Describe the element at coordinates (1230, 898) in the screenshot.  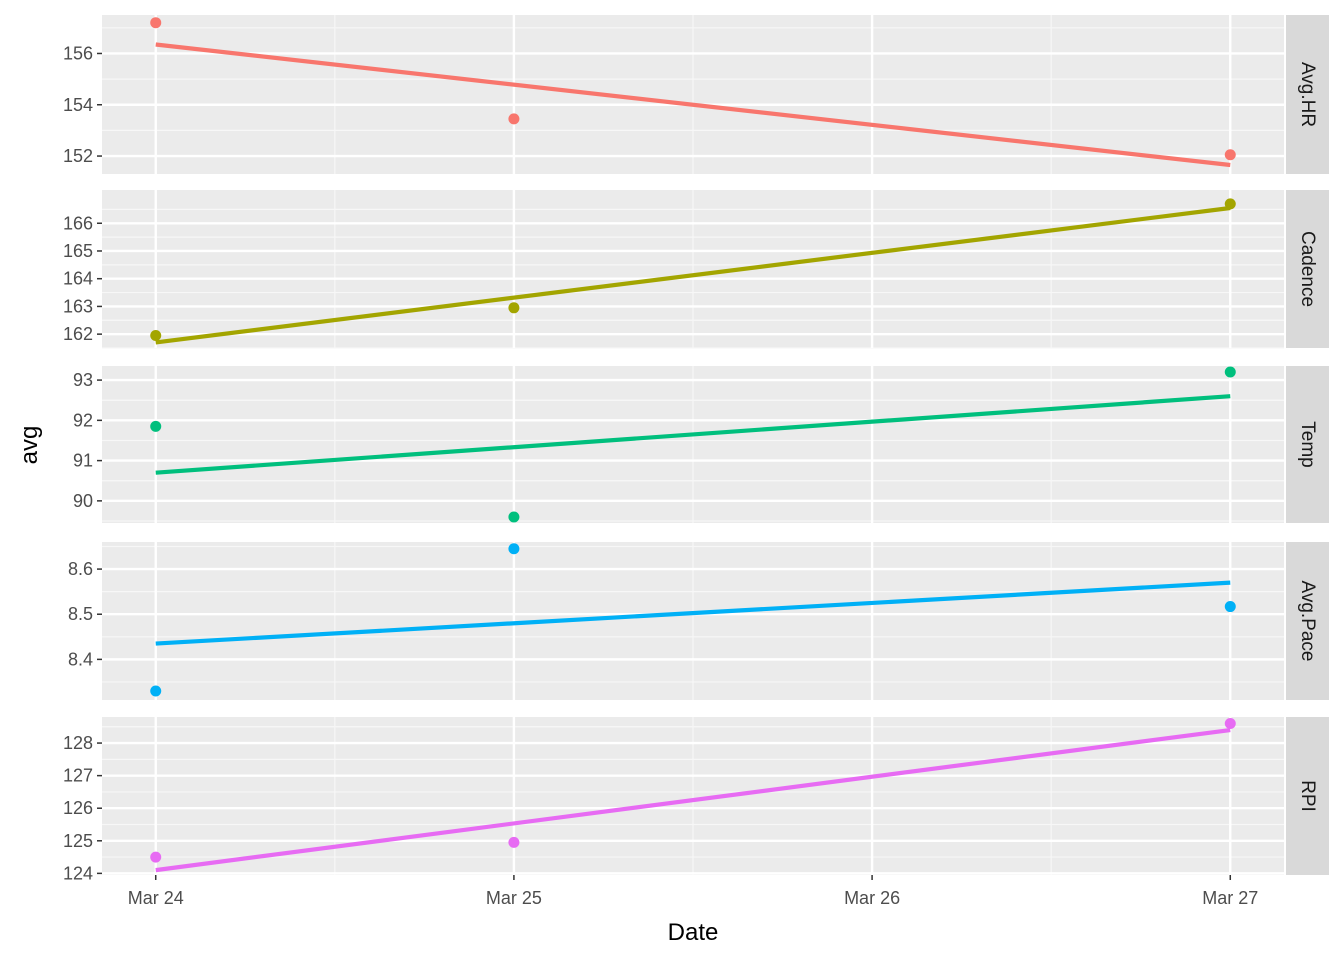
I see `x-tick-label: Mar 27` at that location.